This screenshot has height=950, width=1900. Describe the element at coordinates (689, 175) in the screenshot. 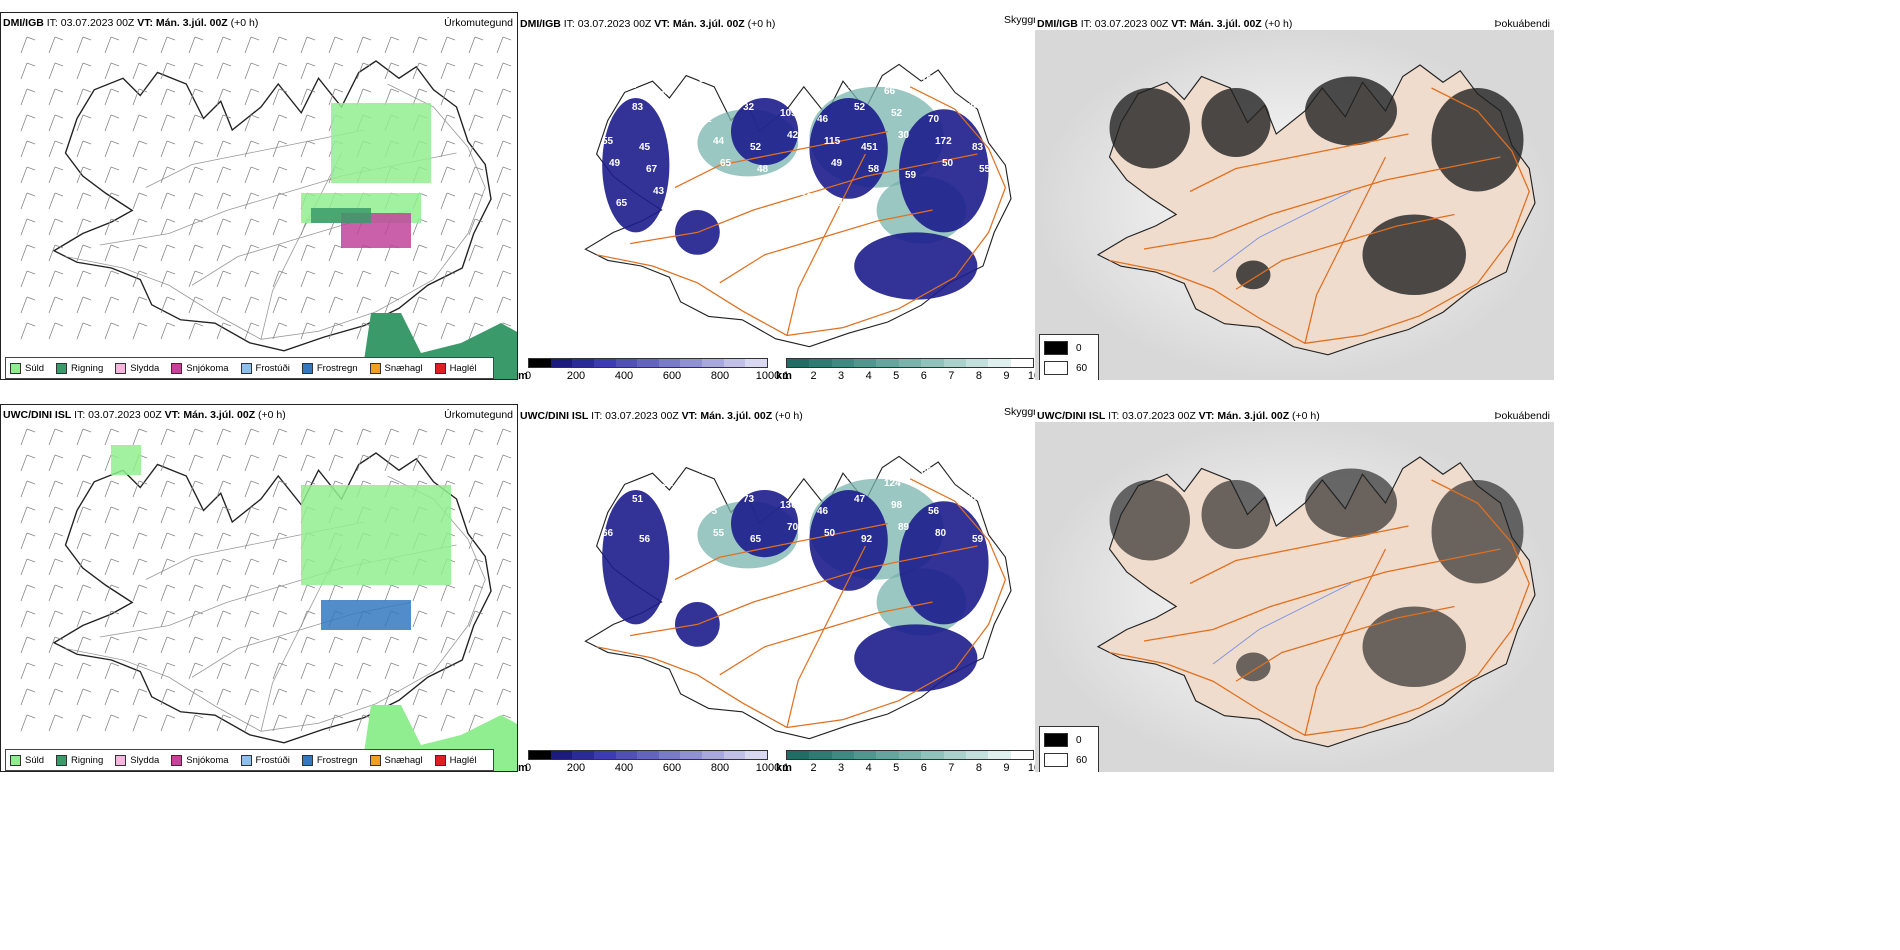

I see `cloudbase-label: 47` at that location.